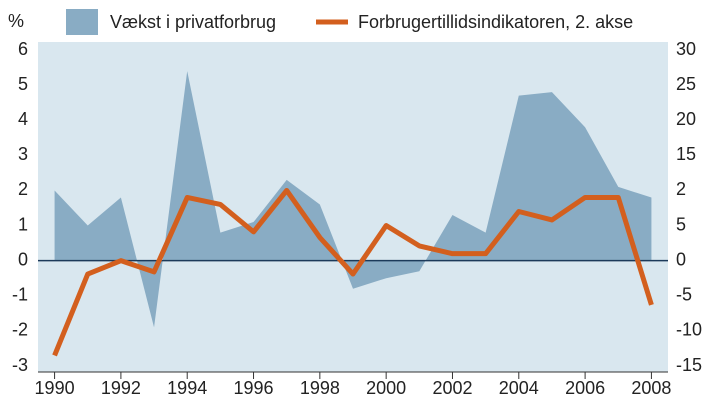 Image resolution: width=708 pixels, height=401 pixels. Describe the element at coordinates (16, 21) in the screenshot. I see `y-axis-label: %` at that location.